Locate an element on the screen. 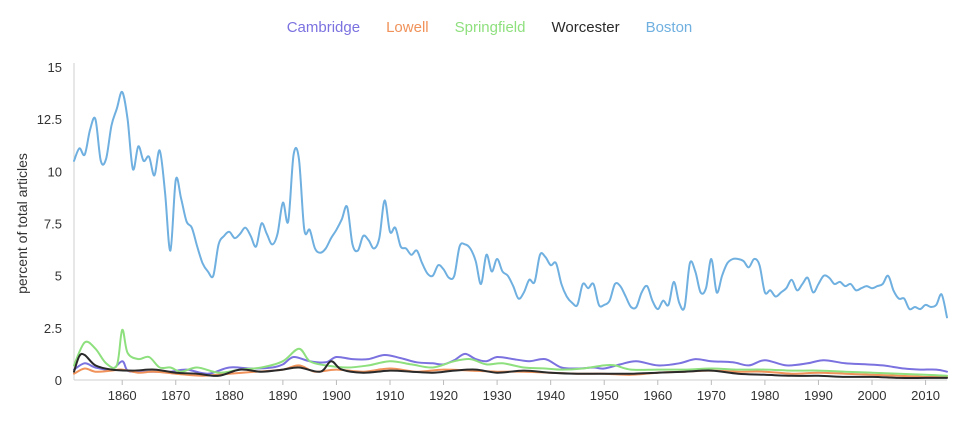 Image resolution: width=955 pixels, height=432 pixels. y-tick-label: 10 is located at coordinates (55, 171).